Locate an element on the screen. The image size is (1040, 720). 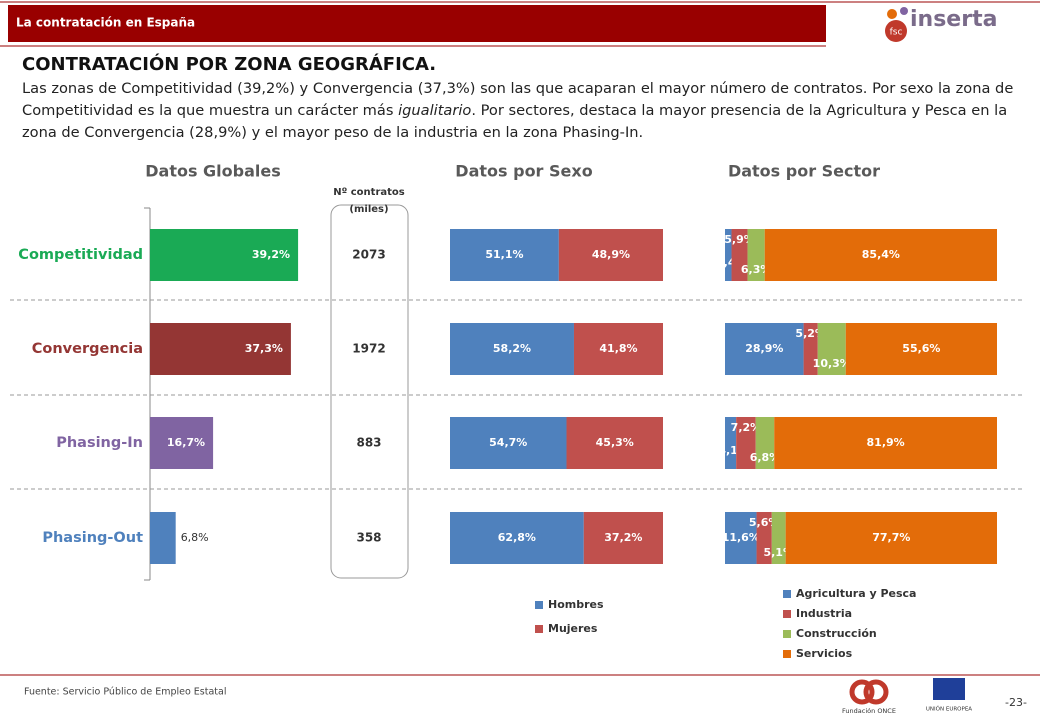
legend-label: Agricultura y Pesca is located at coordinates (856, 593).